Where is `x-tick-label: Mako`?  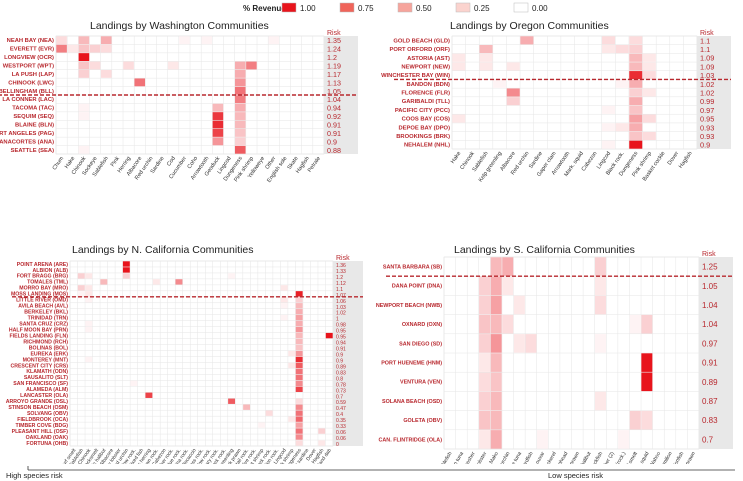
x-tick-label: Mako is located at coordinates (494, 457).